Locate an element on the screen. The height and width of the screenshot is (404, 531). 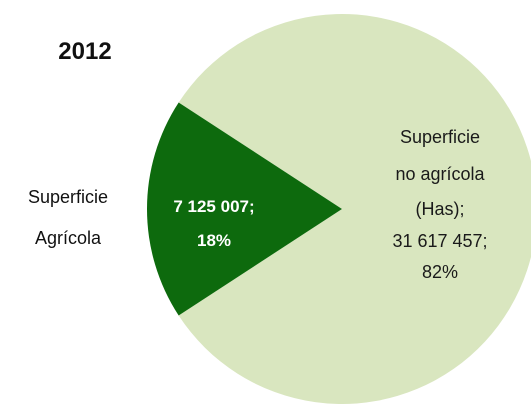
outside-label-line-2: Agrícola is located at coordinates (68, 238).